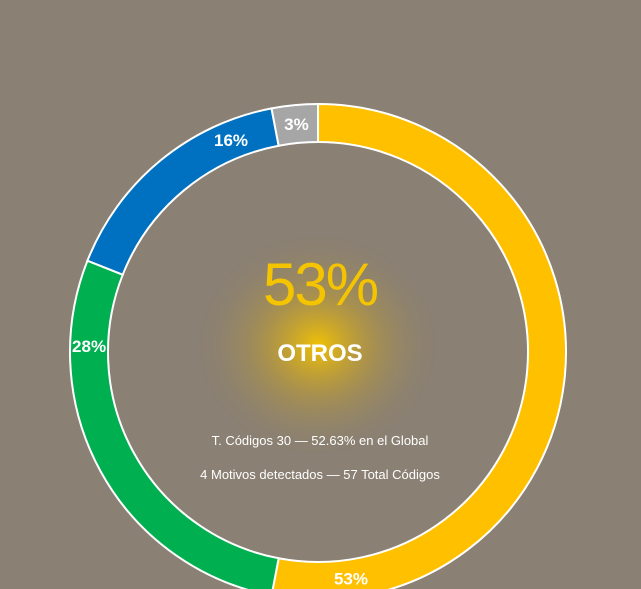  Describe the element at coordinates (89, 346) in the screenshot. I see `donut-slice-label-1: 28%` at that location.